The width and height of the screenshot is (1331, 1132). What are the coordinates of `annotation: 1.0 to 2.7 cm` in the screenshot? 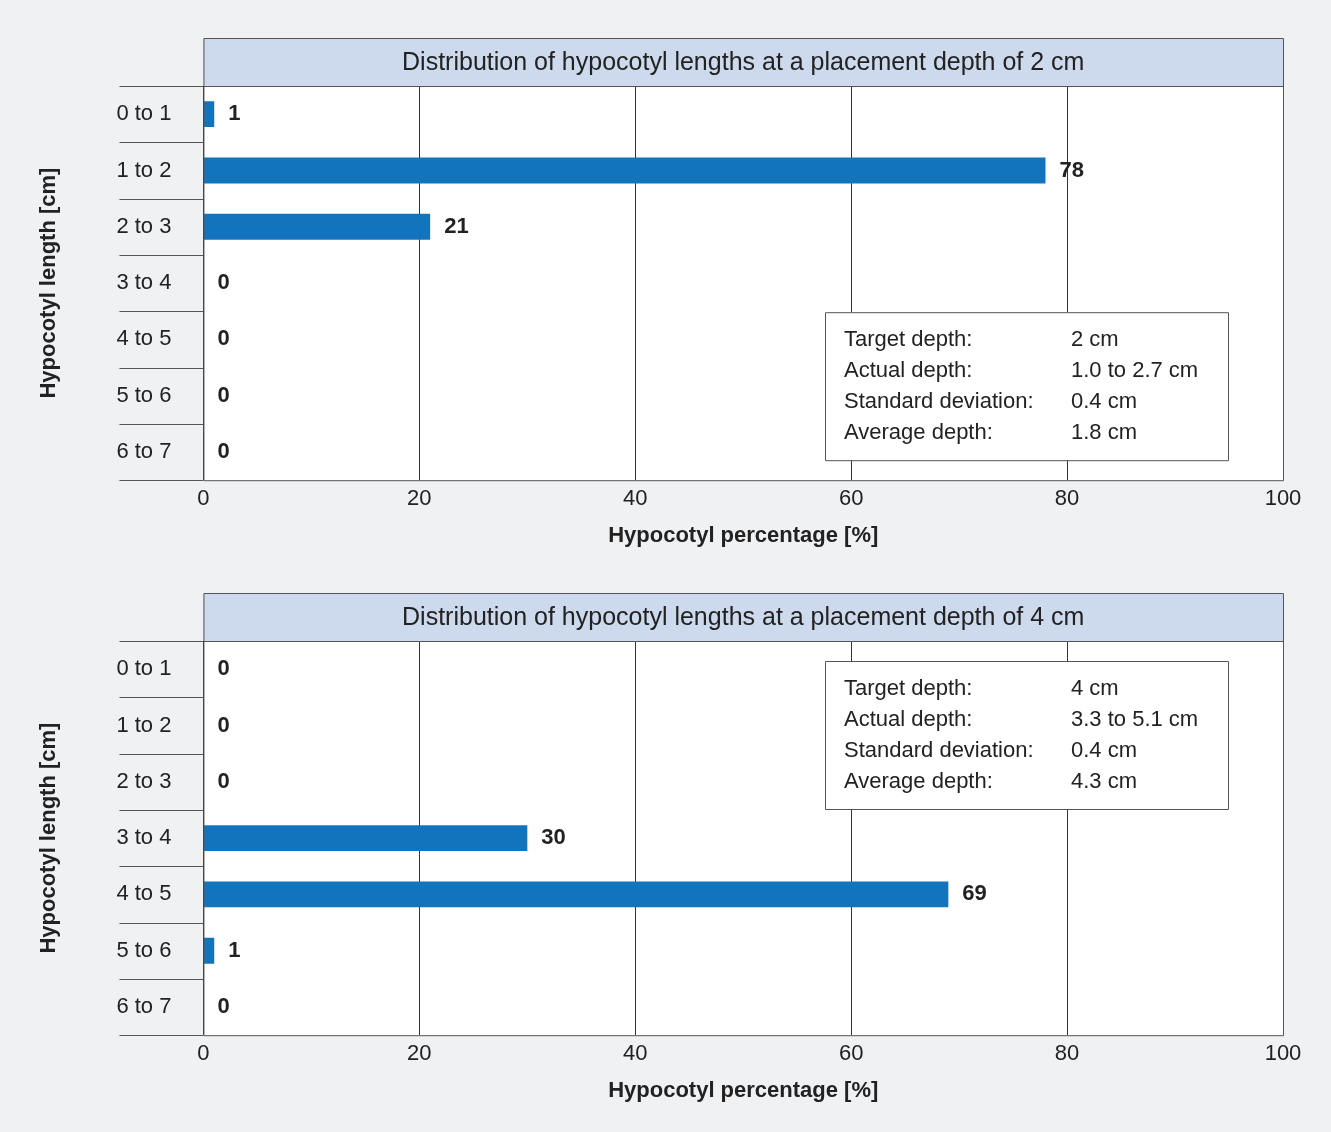 It's located at (1135, 369).